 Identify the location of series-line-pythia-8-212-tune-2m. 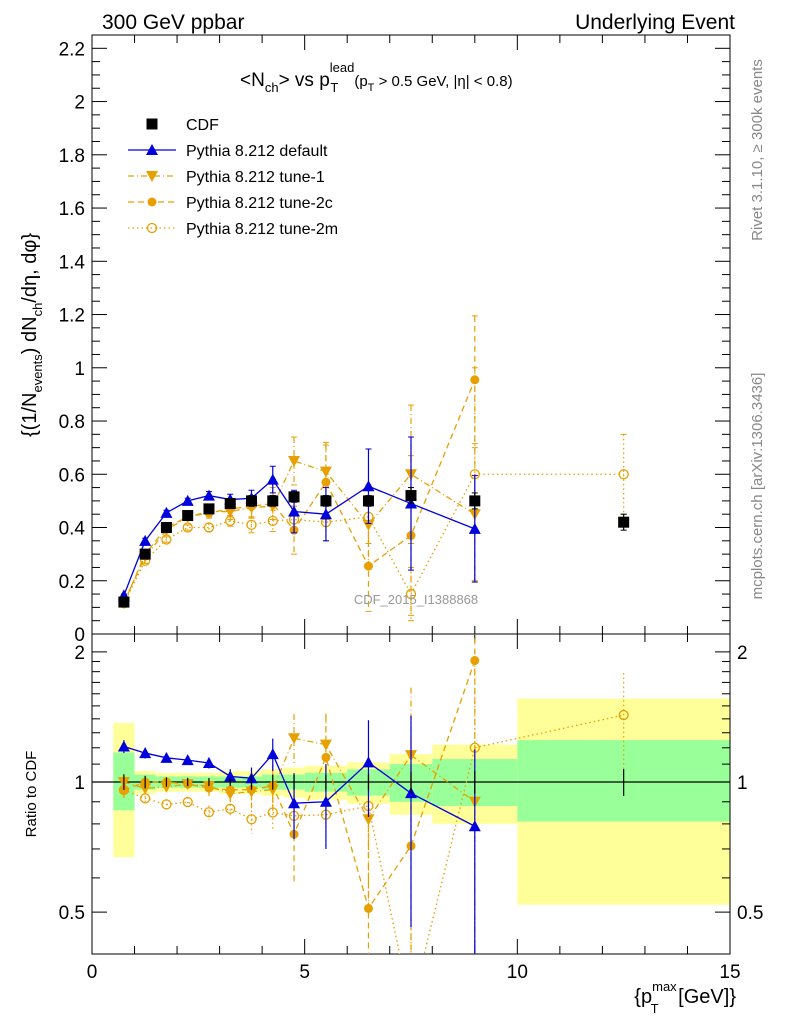
(373, 538).